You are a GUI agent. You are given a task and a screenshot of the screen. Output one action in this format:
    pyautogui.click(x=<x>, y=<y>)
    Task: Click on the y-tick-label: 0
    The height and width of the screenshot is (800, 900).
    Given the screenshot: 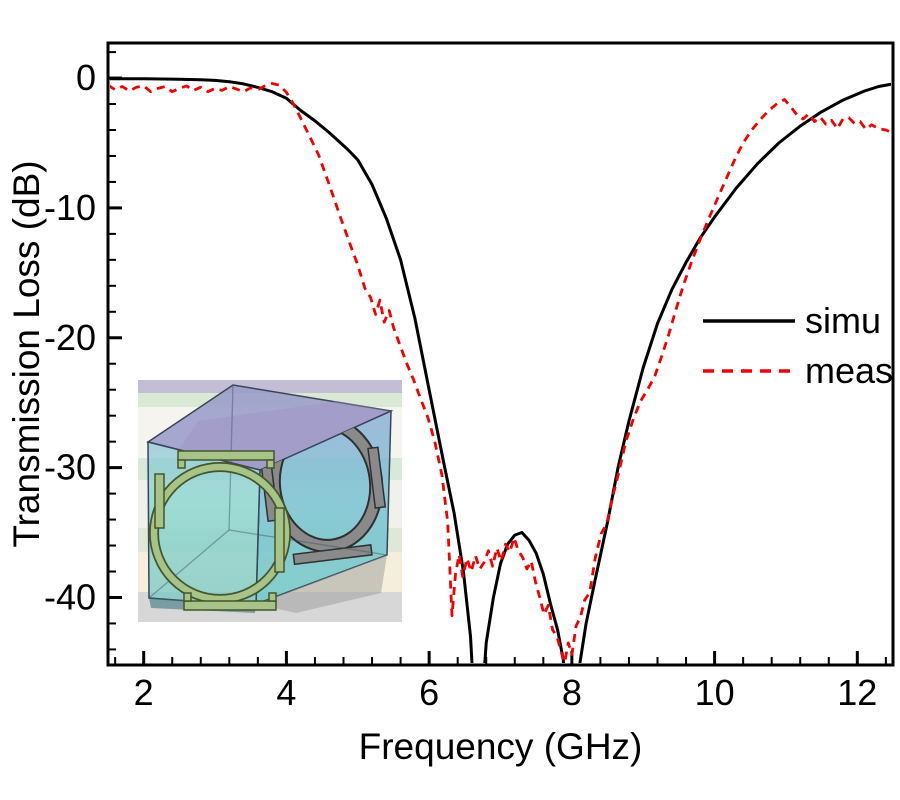 What is the action you would take?
    pyautogui.click(x=86, y=77)
    